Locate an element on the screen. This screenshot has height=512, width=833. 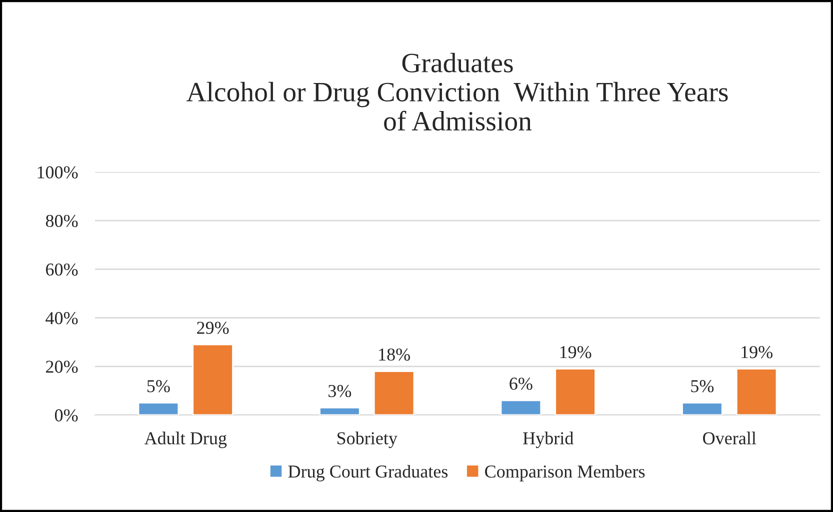
y-tick-label: 0% is located at coordinates (66, 415).